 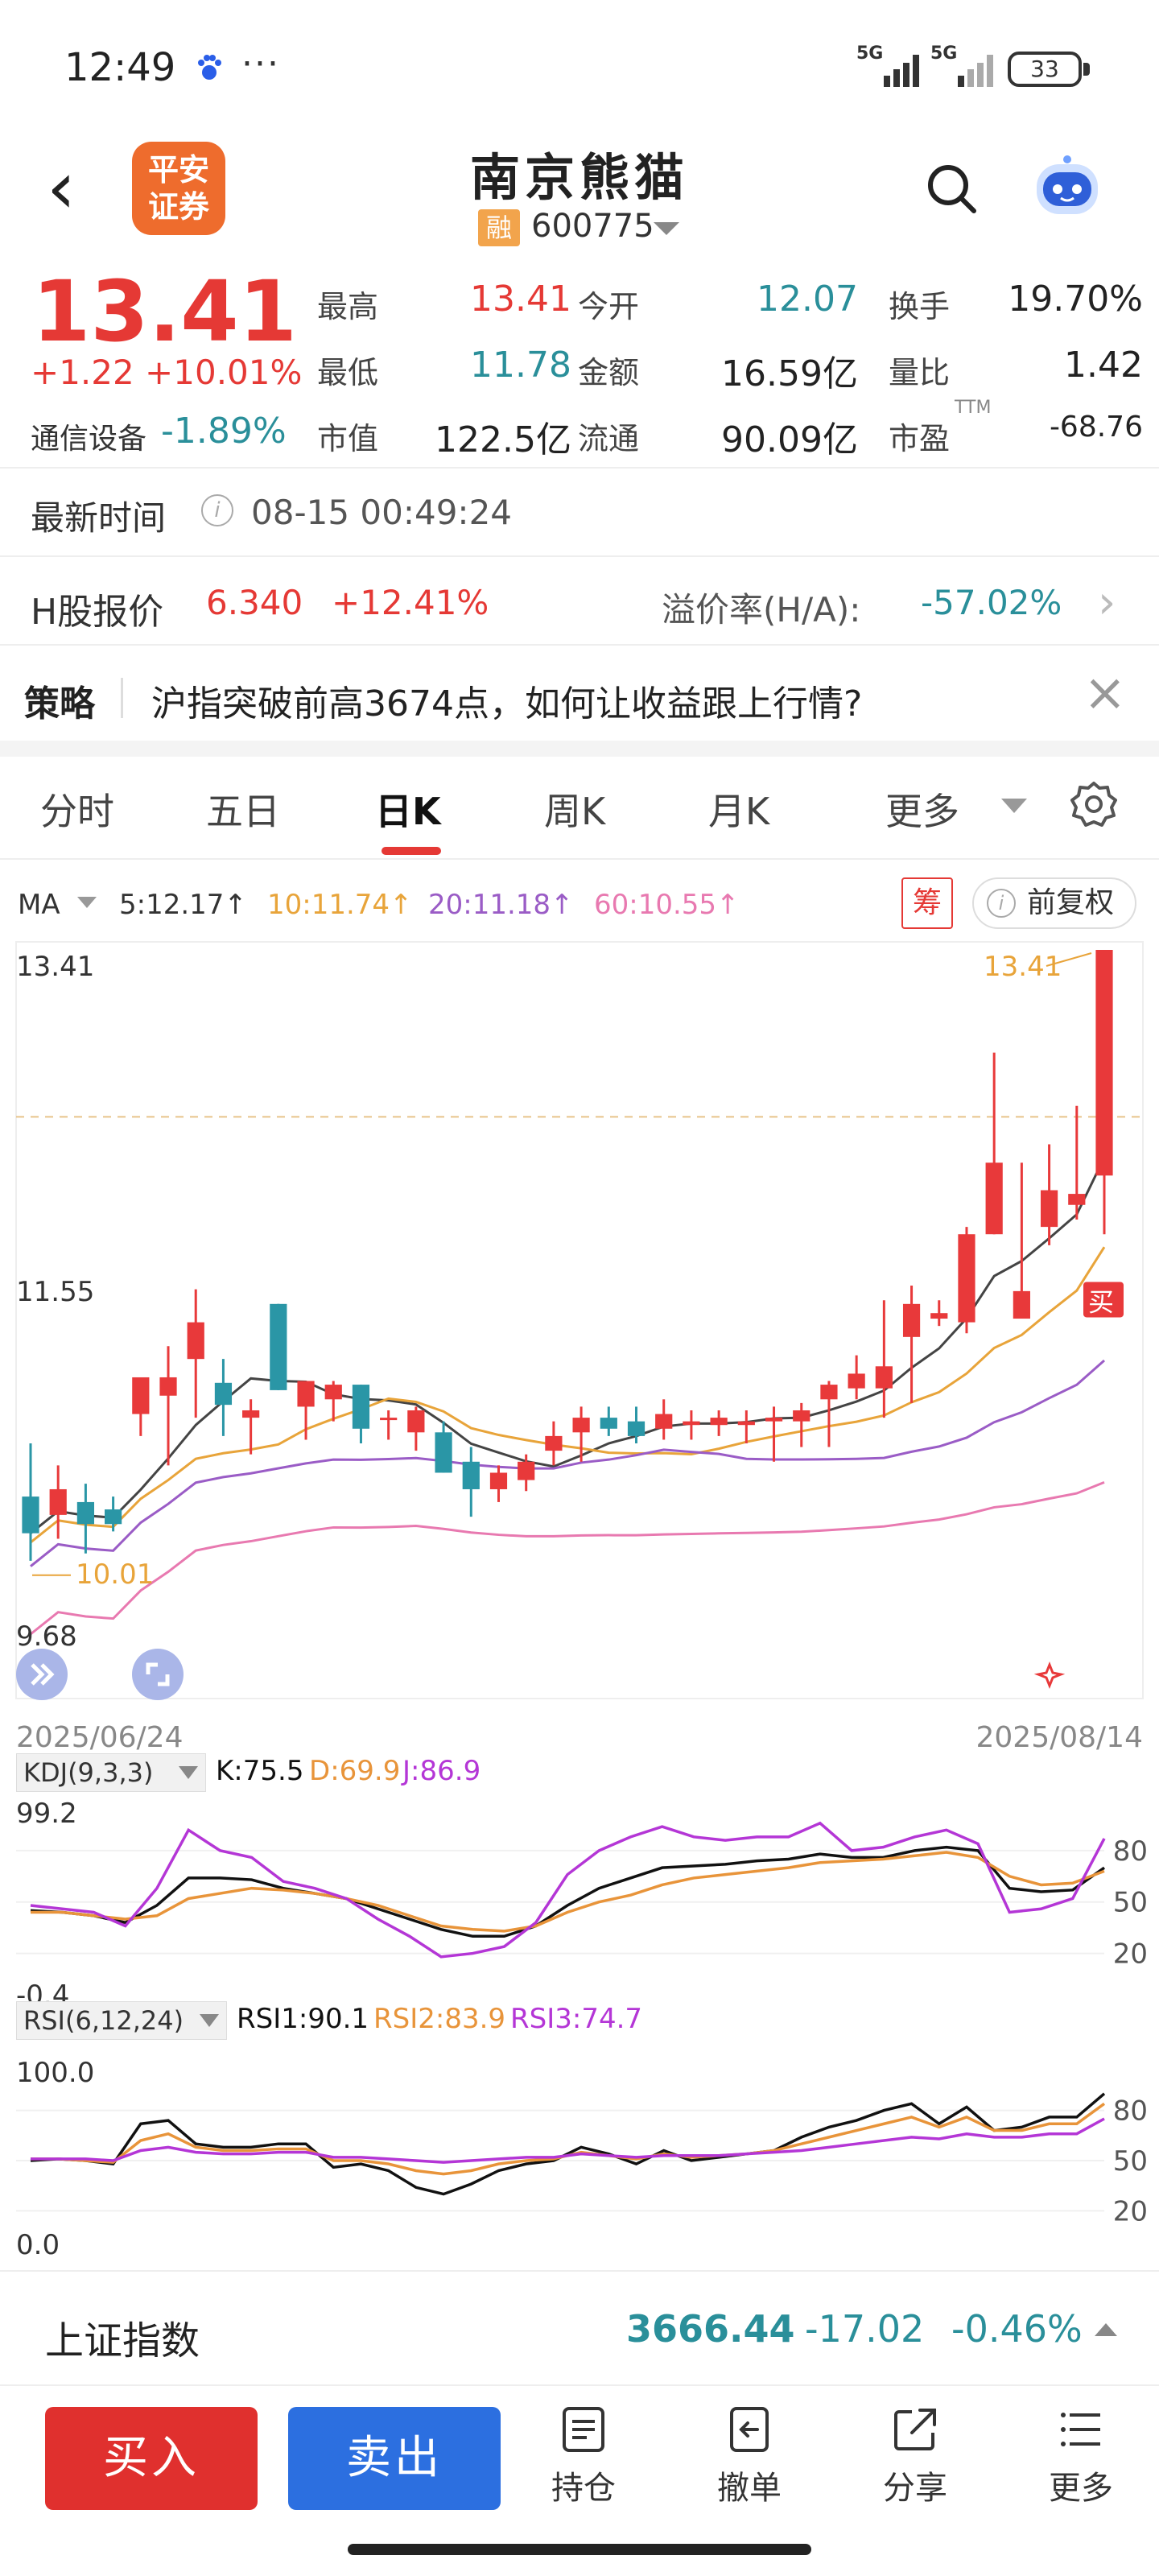 I want to click on index-name: 上证指数, so click(x=122, y=2340).